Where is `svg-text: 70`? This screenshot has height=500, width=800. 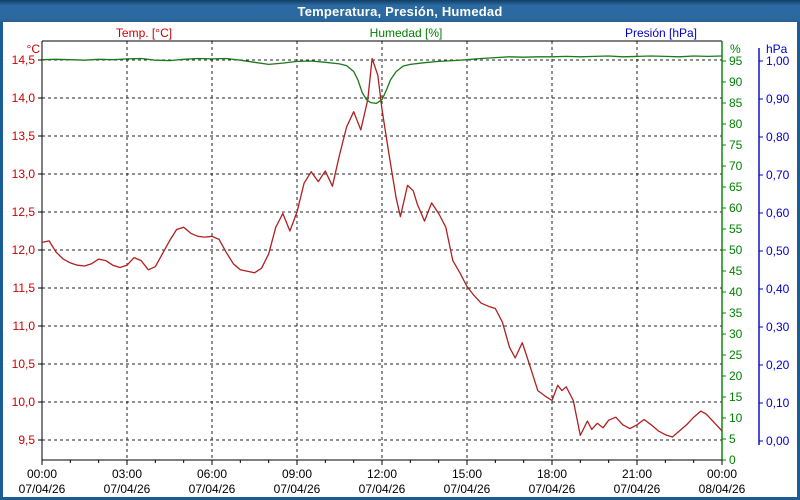 svg-text: 70 is located at coordinates (736, 166).